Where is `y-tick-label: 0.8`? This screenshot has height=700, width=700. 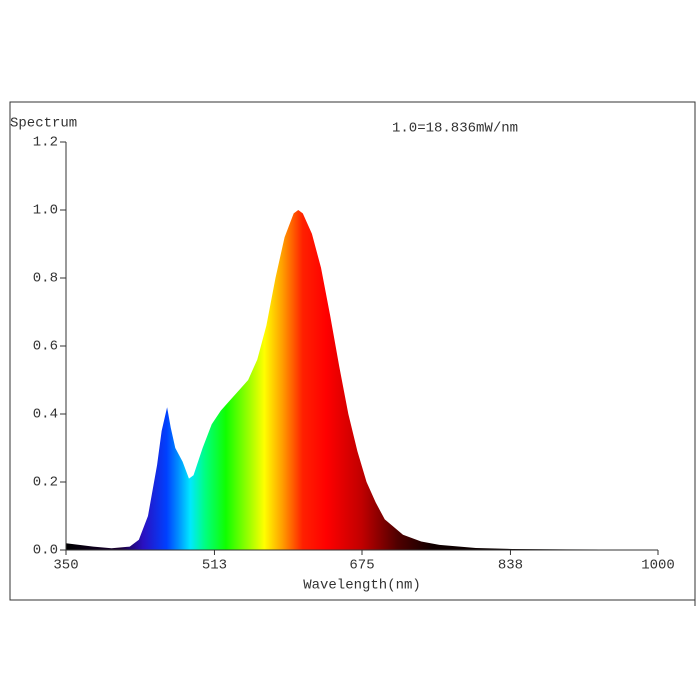
y-tick-label: 0.8 is located at coordinates (45, 279).